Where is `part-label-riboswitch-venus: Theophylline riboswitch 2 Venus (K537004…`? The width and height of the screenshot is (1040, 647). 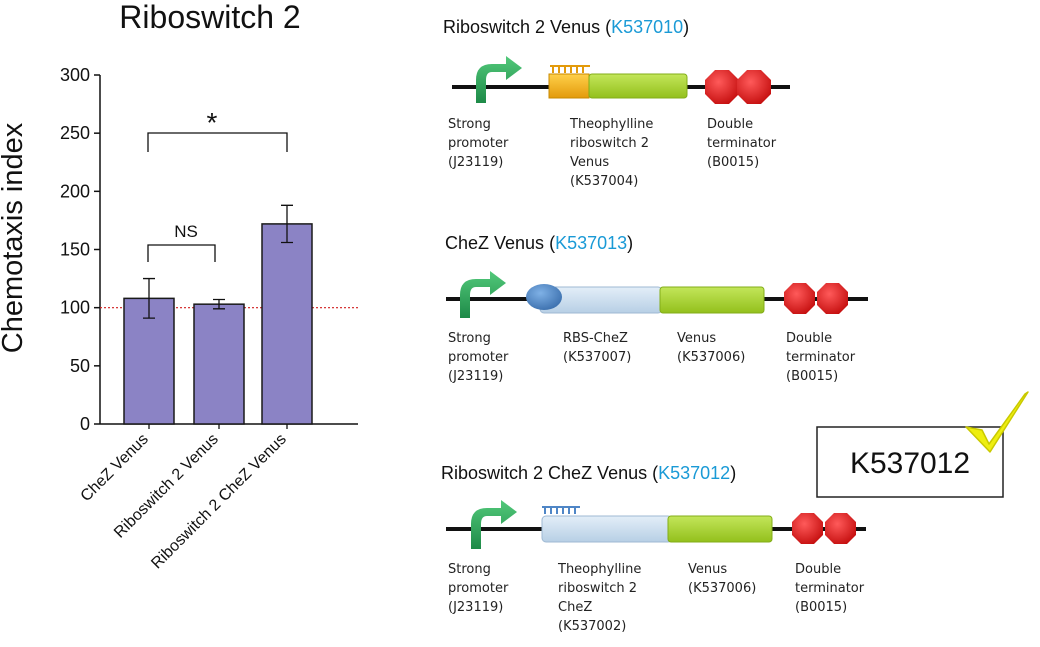 part-label-riboswitch-venus: Theophylline riboswitch 2 Venus (K537004… is located at coordinates (613, 153).